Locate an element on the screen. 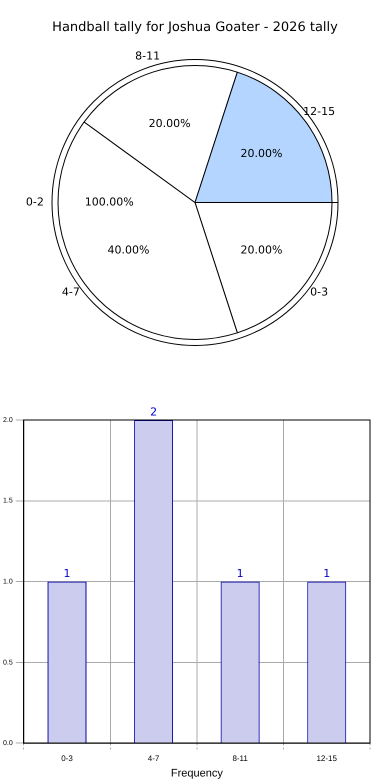 Image resolution: width=390 pixels, height=780 pixels. data-label: 40.00% is located at coordinates (129, 250).